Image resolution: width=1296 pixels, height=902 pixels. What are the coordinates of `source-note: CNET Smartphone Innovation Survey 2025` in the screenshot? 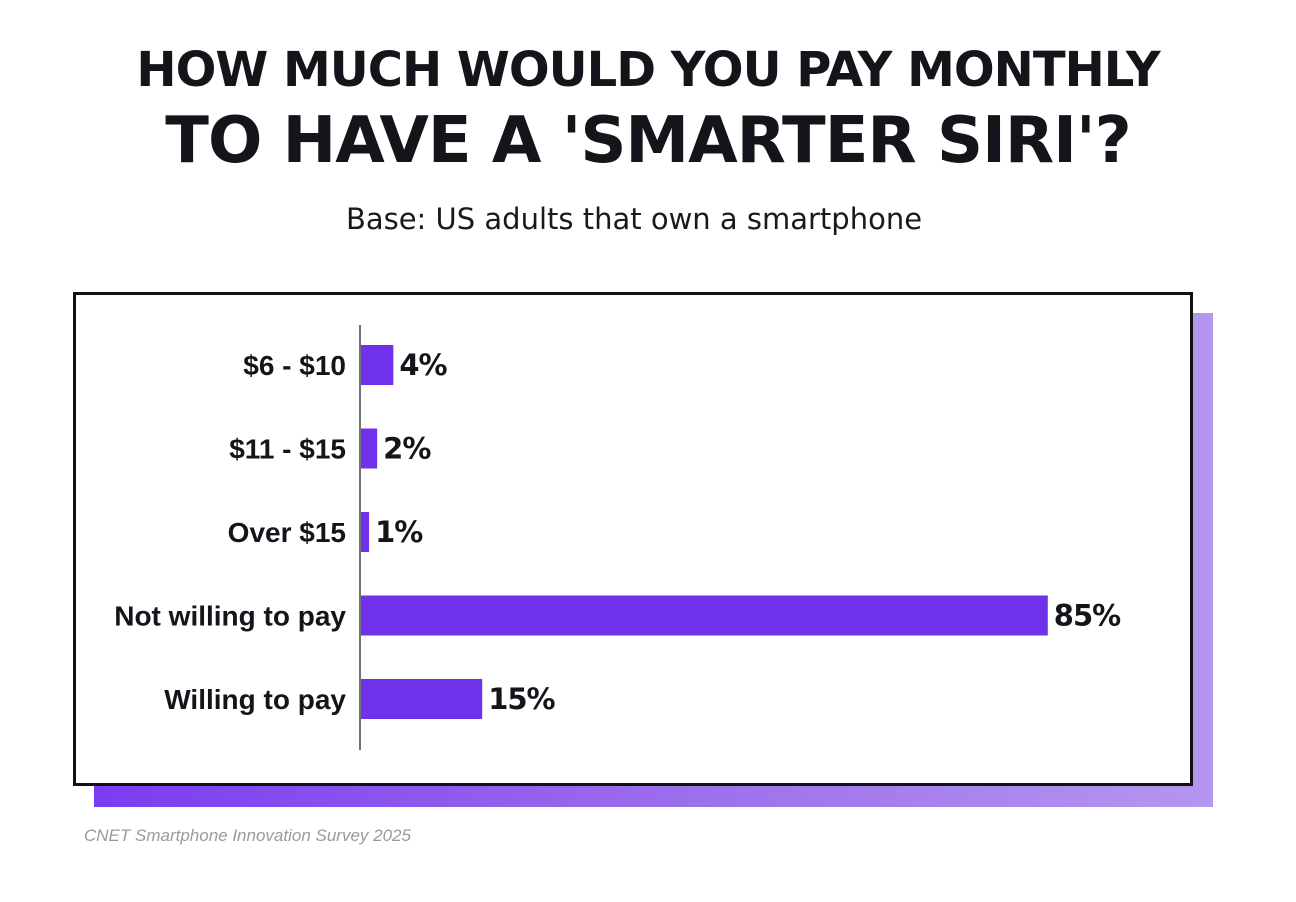 It's located at (247, 835).